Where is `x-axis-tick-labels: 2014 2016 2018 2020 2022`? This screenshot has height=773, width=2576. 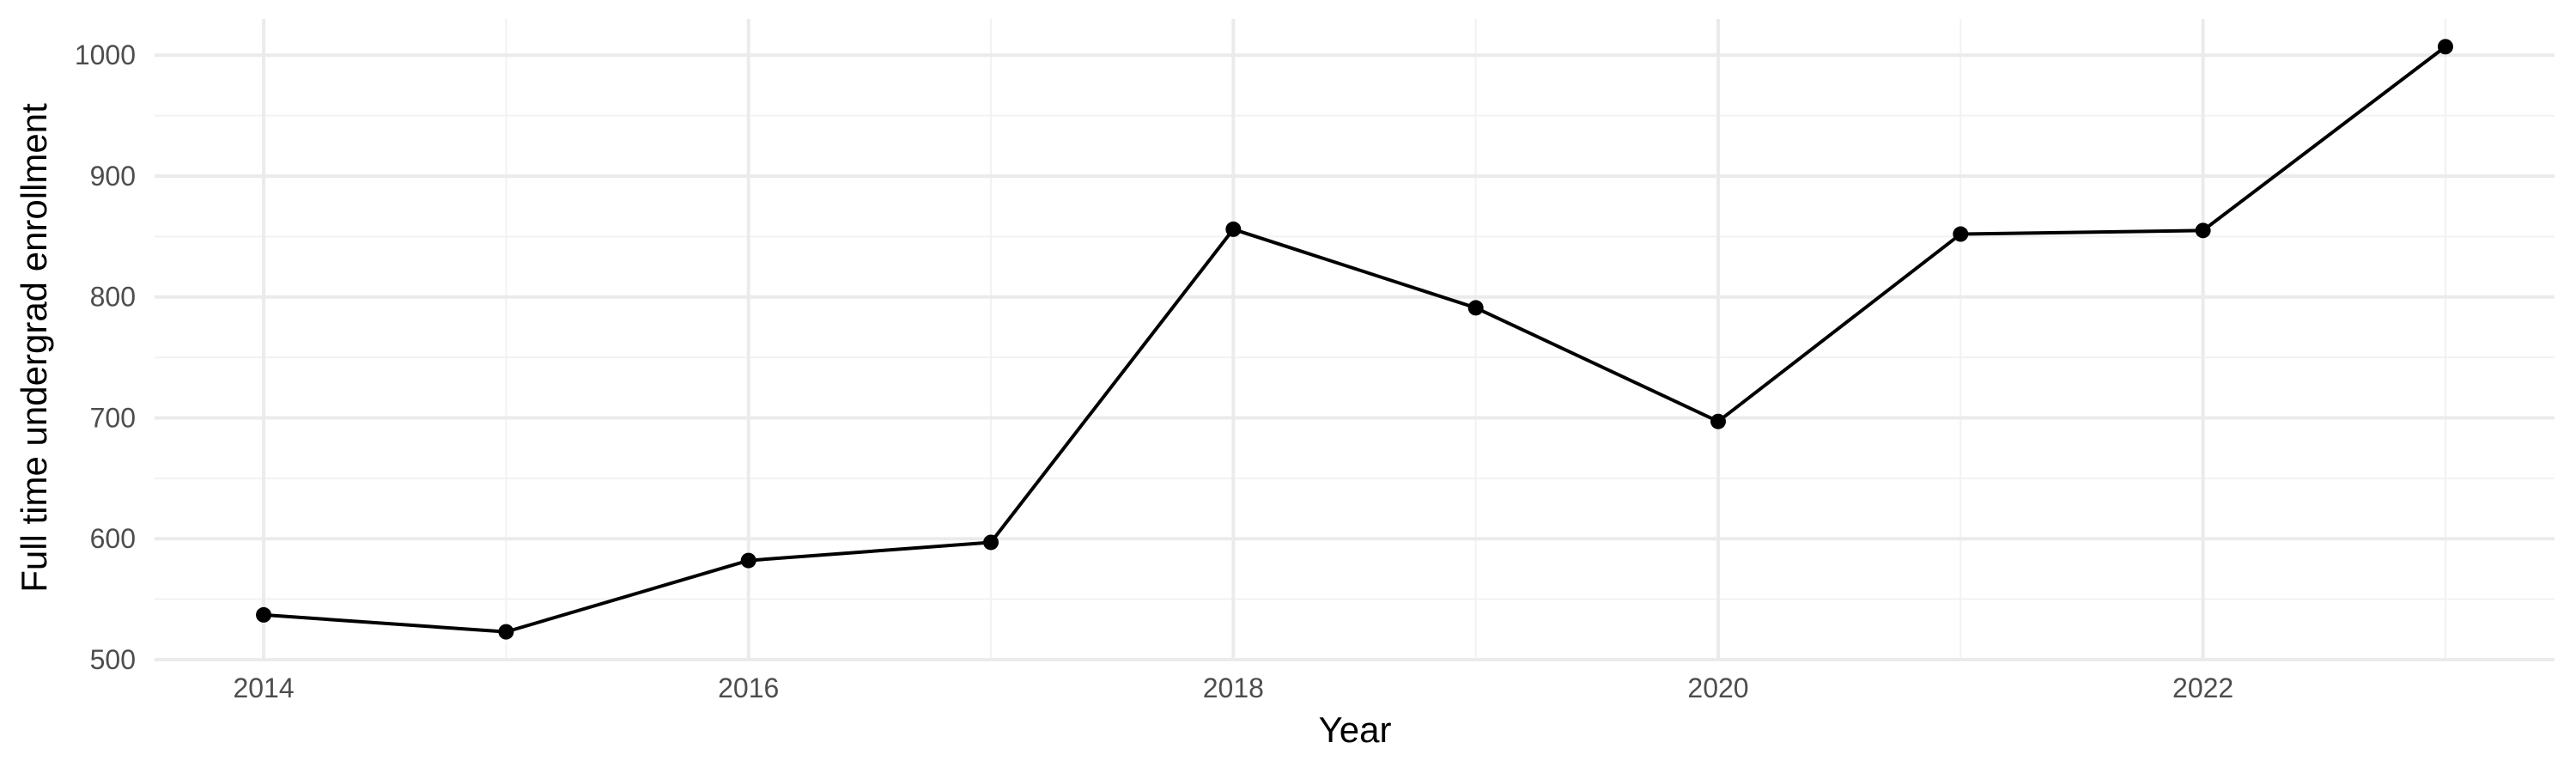 x-axis-tick-labels: 2014 2016 2018 2020 2022 is located at coordinates (1233, 688).